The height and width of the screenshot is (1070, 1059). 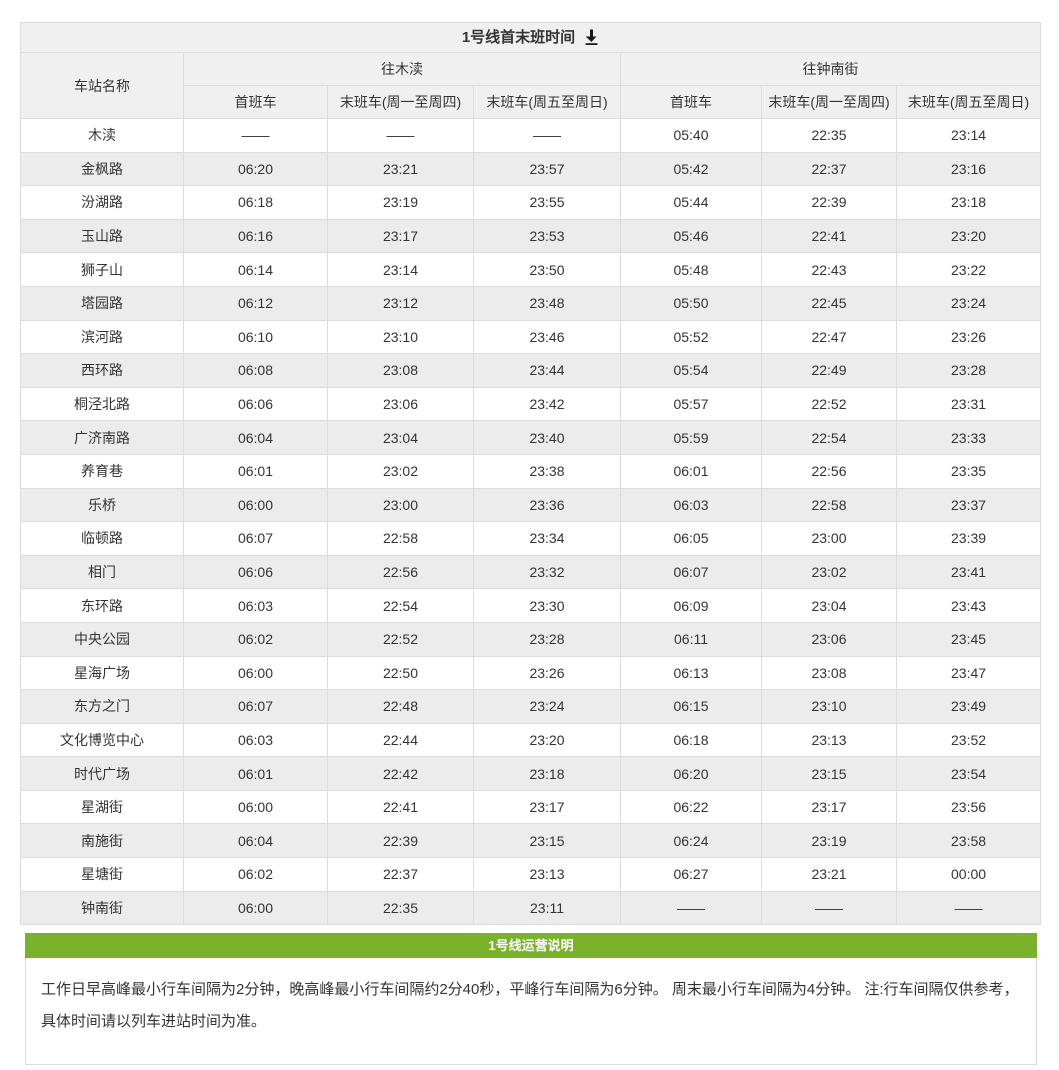 What do you see at coordinates (829, 740) in the screenshot?
I see `time-cell: 23:13` at bounding box center [829, 740].